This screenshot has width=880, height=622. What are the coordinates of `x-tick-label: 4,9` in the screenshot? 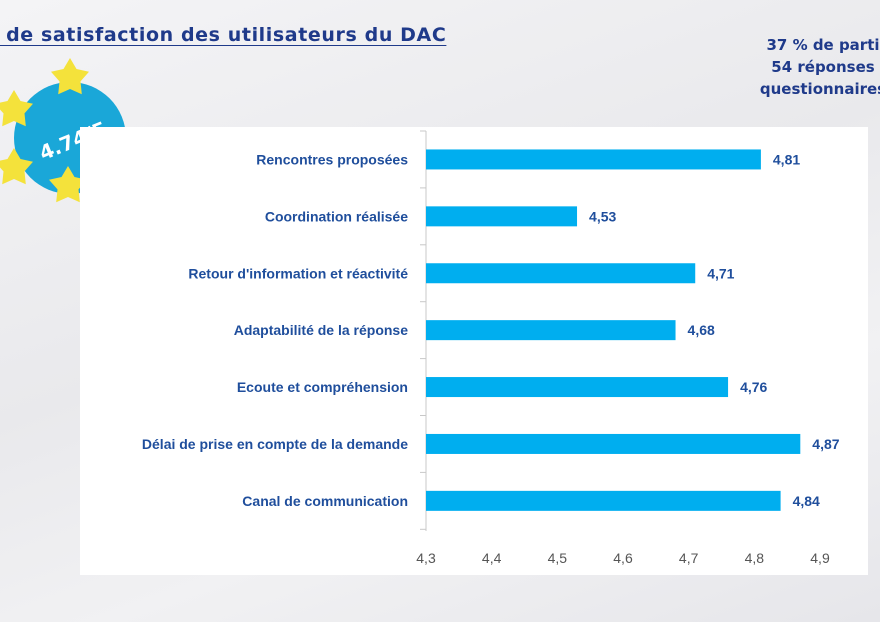 It's located at (820, 558).